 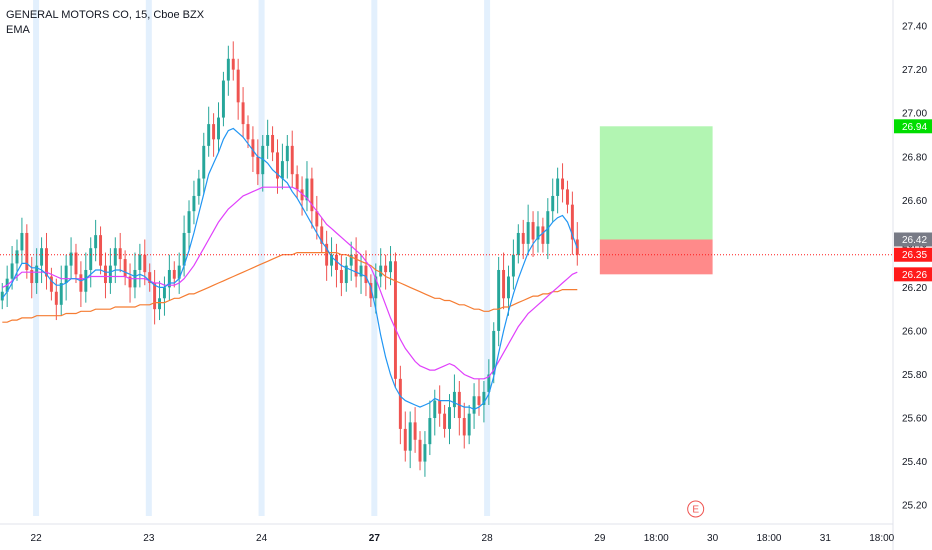 I want to click on time-tick-label: 23, so click(x=149, y=538).